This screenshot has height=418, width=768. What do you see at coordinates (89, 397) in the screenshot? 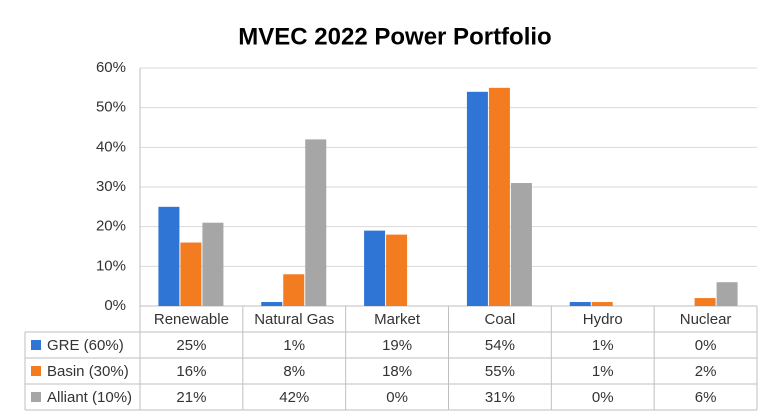
I see `legend-label: Alliant (10%)` at bounding box center [89, 397].